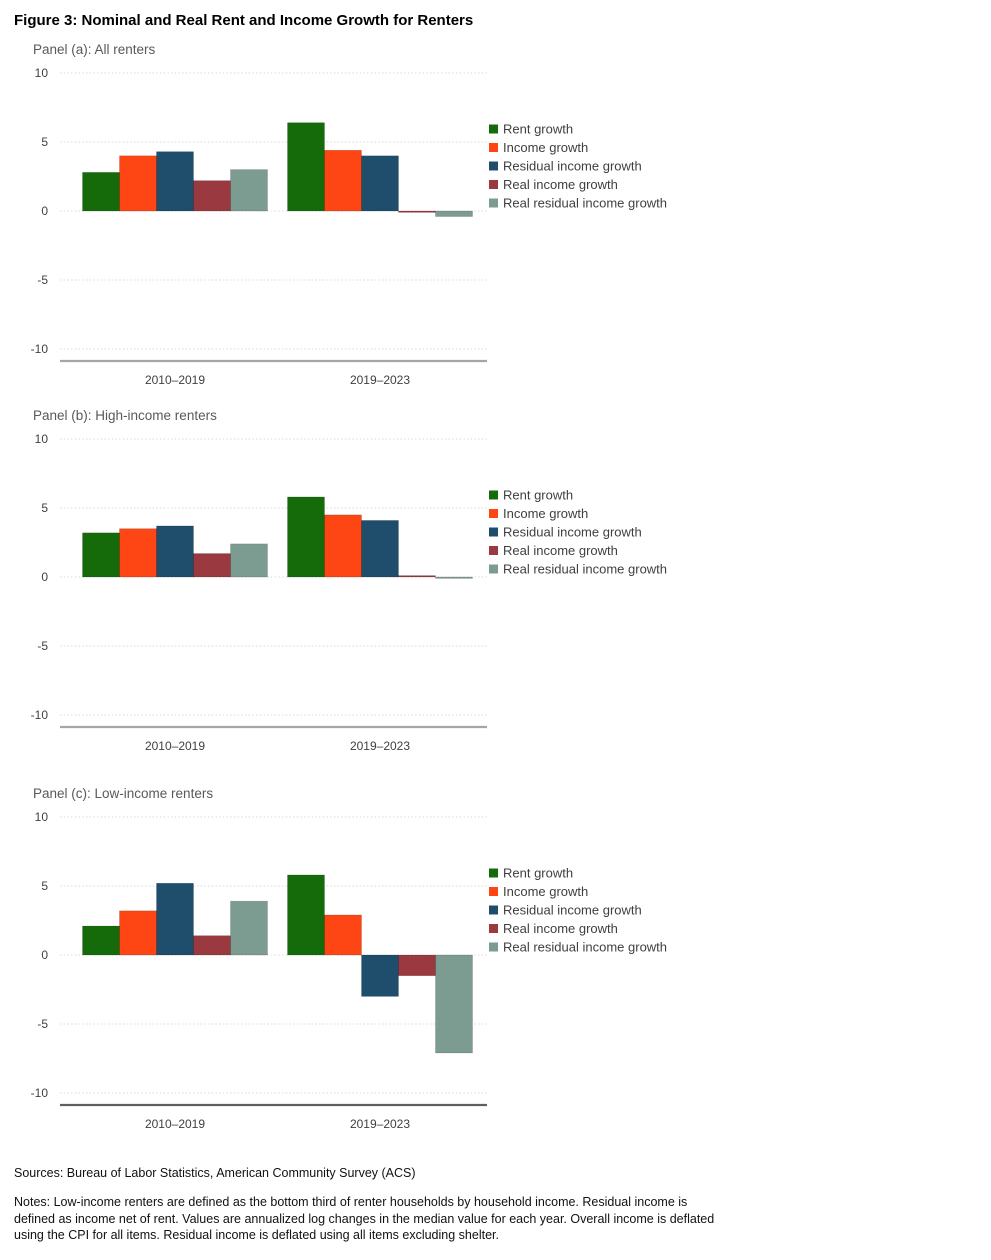  I want to click on panel-c-title: Panel (c): Low-income renters, so click(123, 793).